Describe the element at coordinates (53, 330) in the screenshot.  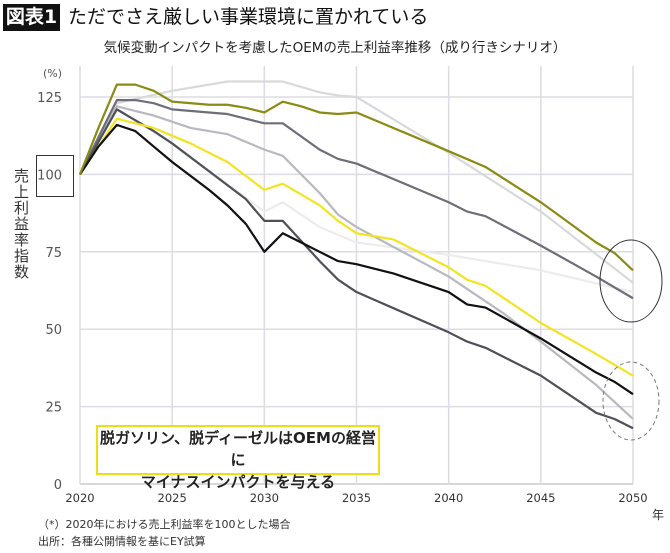
I see `y-tick-label: 50` at that location.